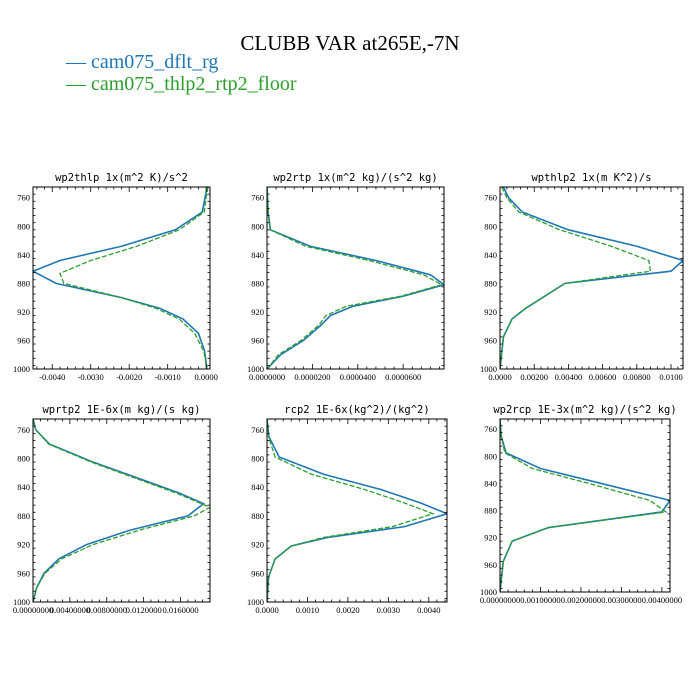 This screenshot has width=700, height=700. Describe the element at coordinates (180, 610) in the screenshot. I see `x-tick-label: 0.0160000` at that location.